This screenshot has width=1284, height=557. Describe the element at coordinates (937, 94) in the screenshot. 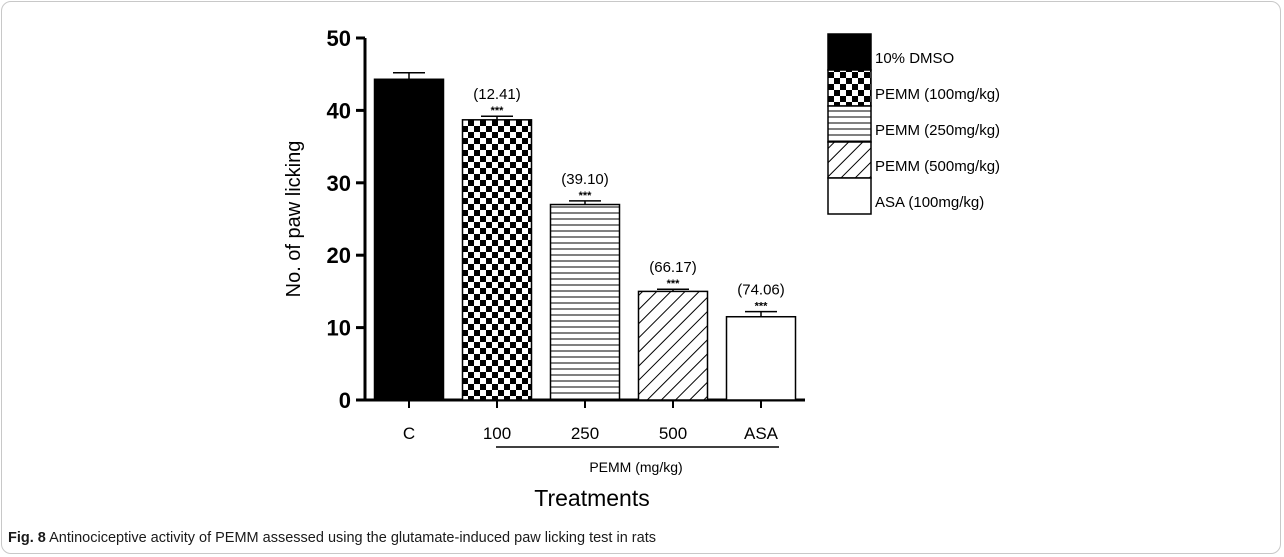

I see `legend-label: PEMM (100mg/kg)` at that location.